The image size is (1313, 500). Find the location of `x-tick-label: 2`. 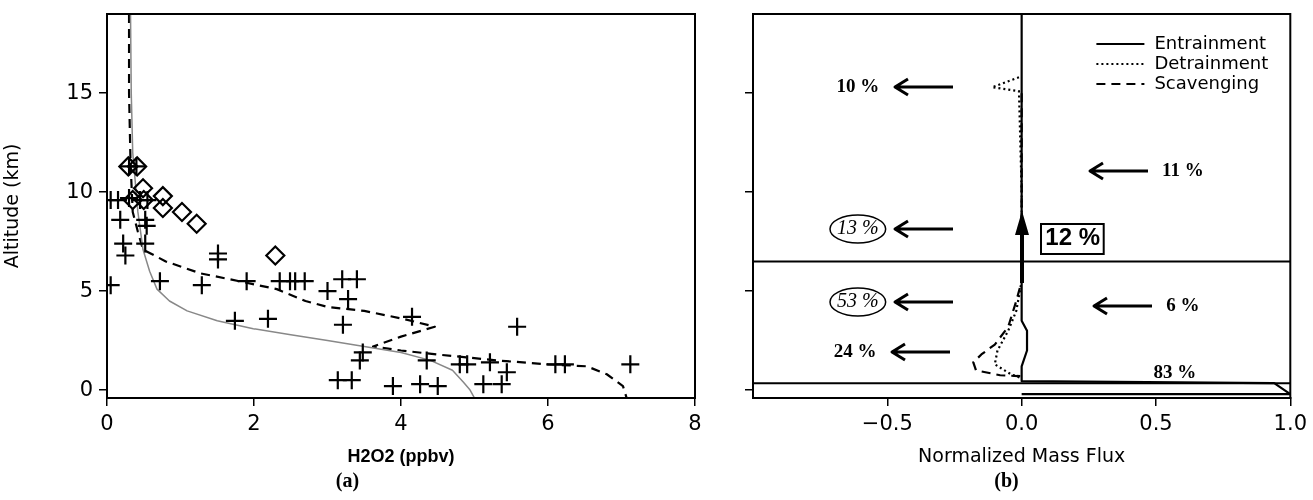

x-tick-label: 2 is located at coordinates (254, 423).